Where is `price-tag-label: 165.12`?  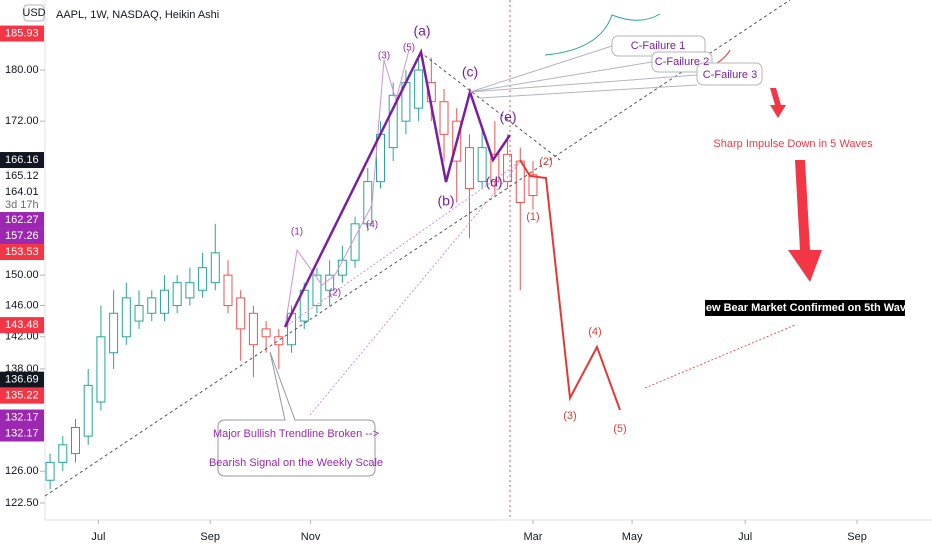 price-tag-label: 165.12 is located at coordinates (22, 176).